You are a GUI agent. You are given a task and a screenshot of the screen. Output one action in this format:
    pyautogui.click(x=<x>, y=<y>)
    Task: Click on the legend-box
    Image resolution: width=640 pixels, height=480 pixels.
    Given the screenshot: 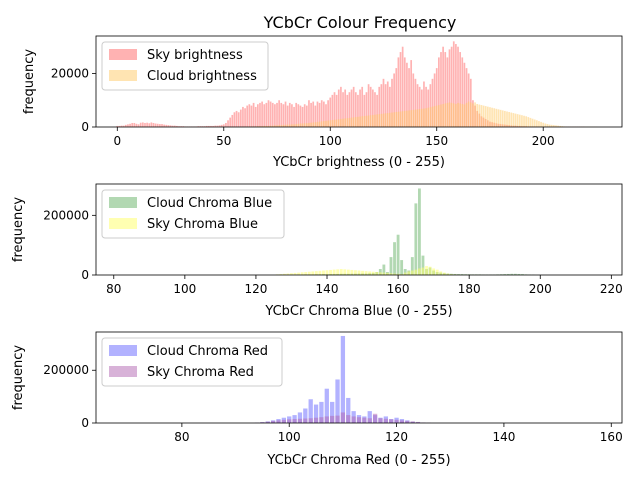 What is the action you would take?
    pyautogui.click(x=185, y=66)
    